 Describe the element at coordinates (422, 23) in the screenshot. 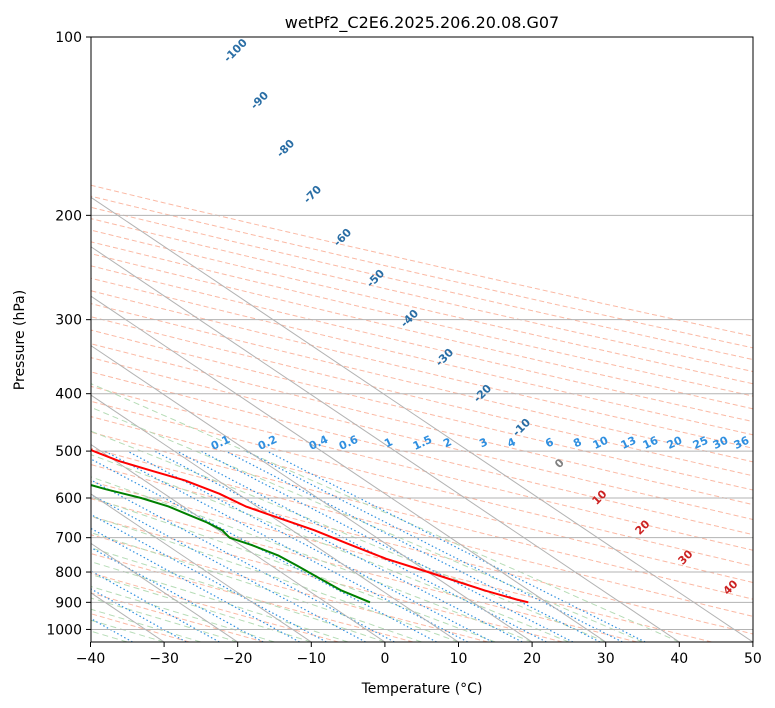

I see `chart-title: wetPf2_C2E6.2025.206.20.08.G07` at that location.